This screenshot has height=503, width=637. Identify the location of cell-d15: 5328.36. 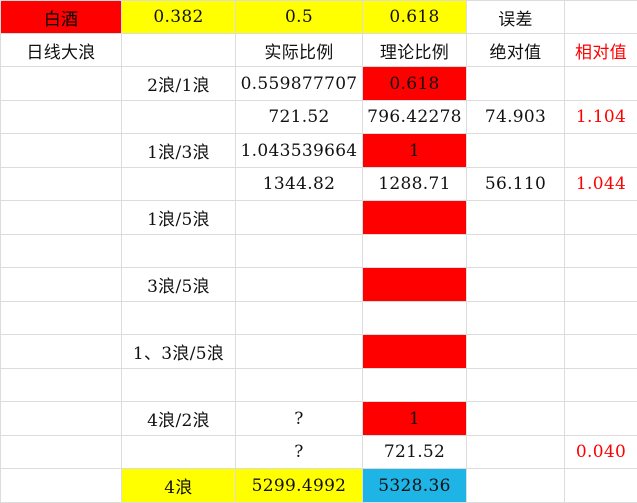
(415, 486).